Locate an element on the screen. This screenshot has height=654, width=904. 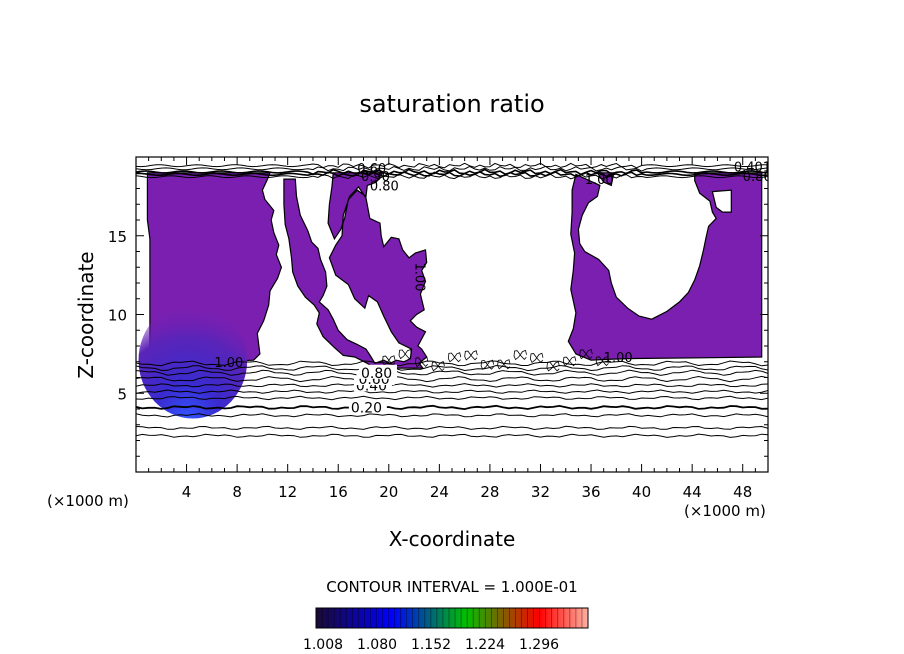
x-unit-label-left: (×1000 m) is located at coordinates (88, 501).